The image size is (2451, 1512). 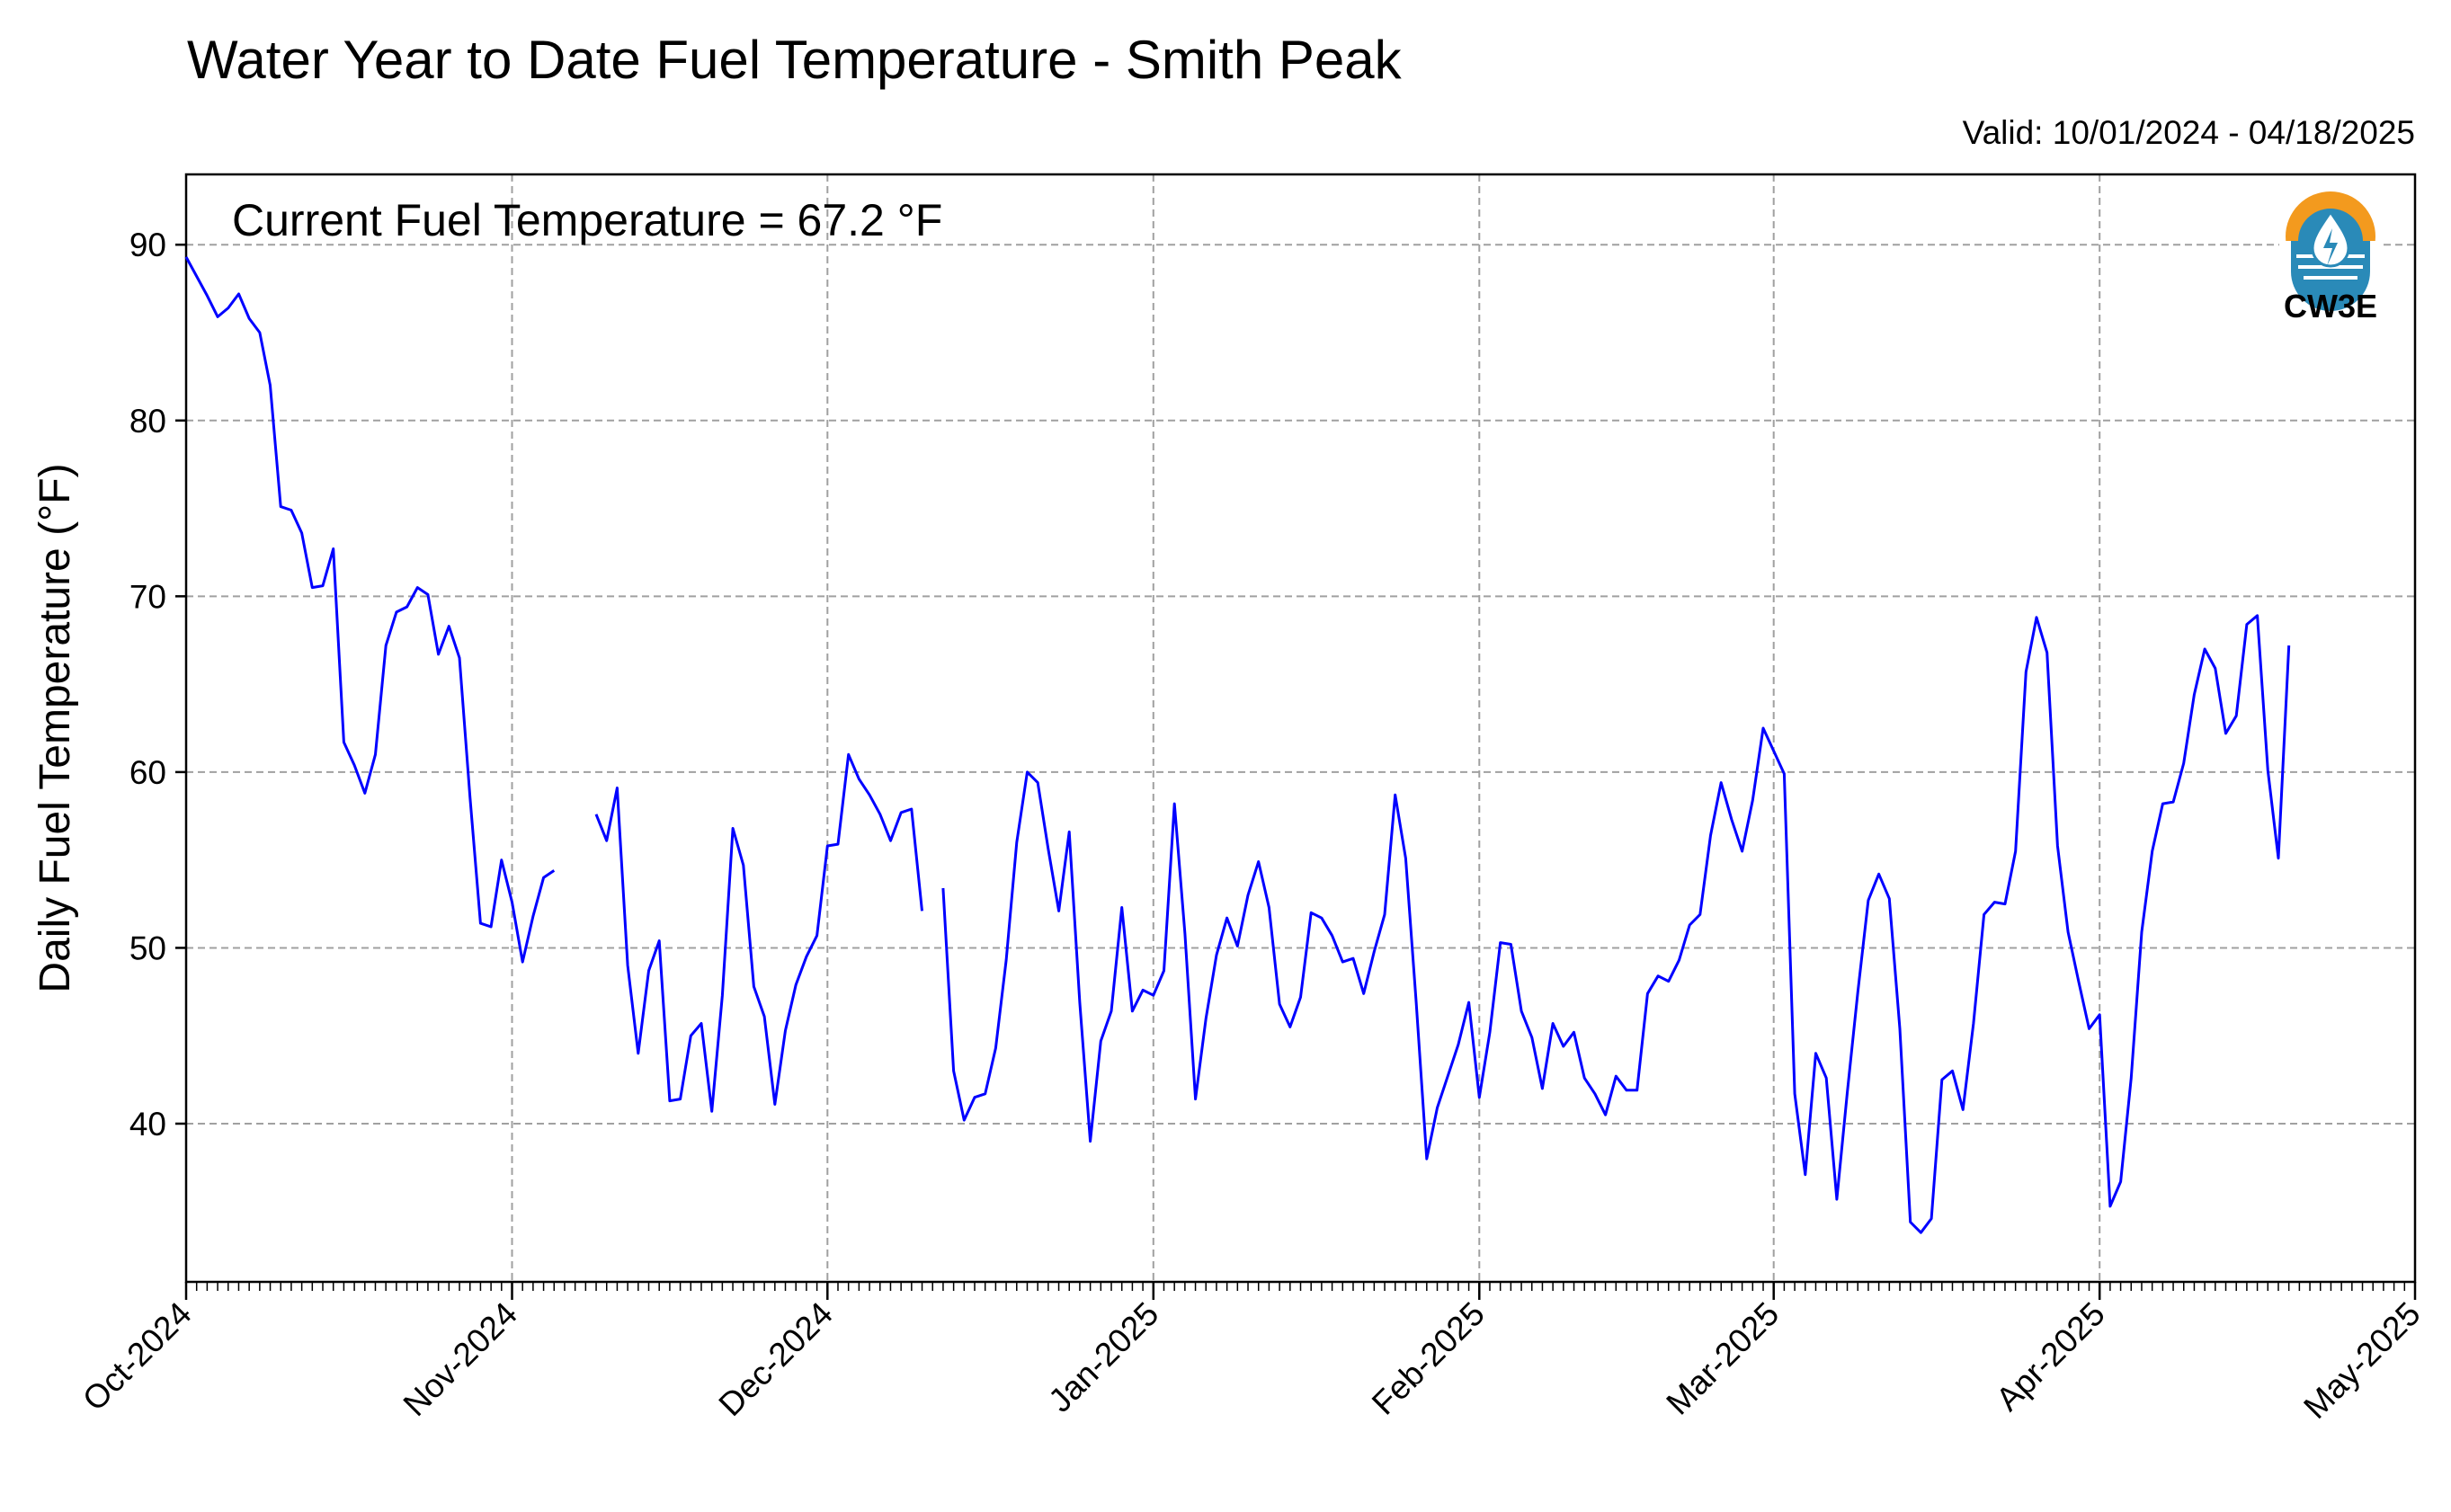 I want to click on current-value-annotation: Current Fuel Temperature = 67.2 °F, so click(x=587, y=220).